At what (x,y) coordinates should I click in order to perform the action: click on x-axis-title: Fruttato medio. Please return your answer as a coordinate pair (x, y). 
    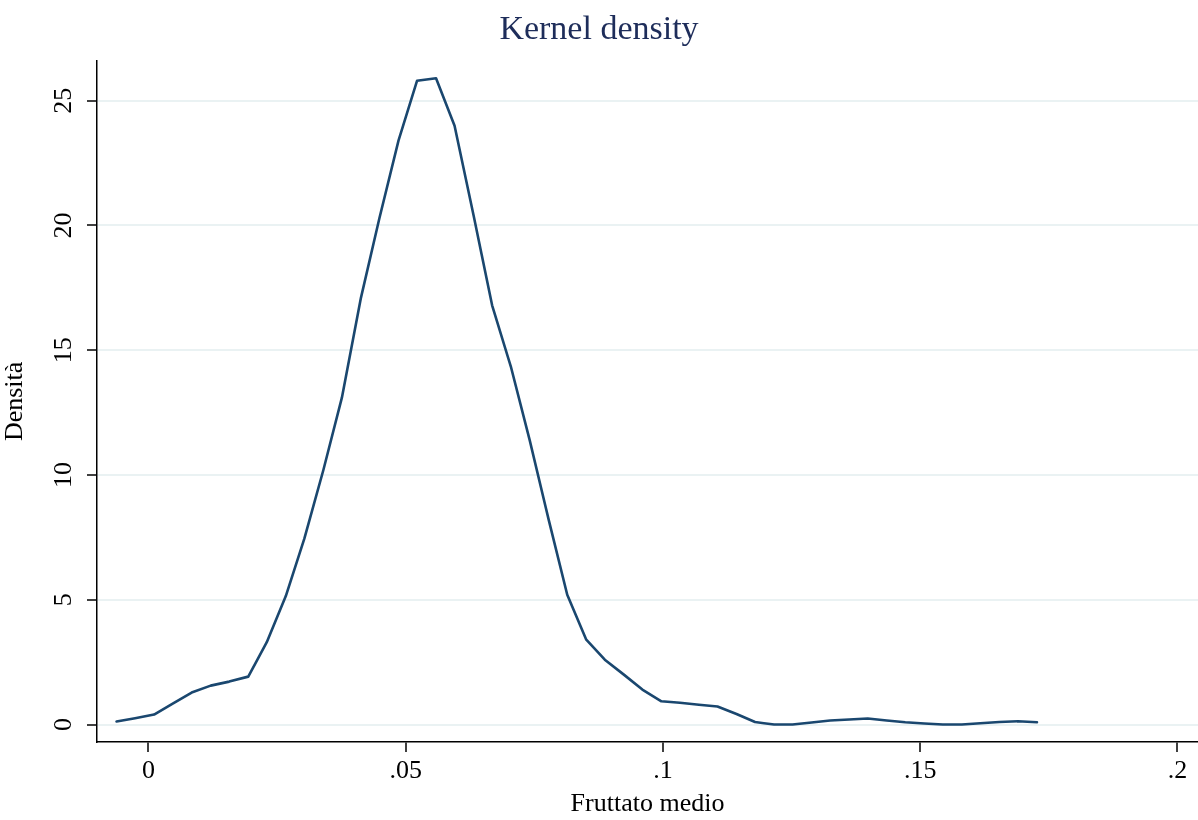
    Looking at the image, I should click on (647, 803).